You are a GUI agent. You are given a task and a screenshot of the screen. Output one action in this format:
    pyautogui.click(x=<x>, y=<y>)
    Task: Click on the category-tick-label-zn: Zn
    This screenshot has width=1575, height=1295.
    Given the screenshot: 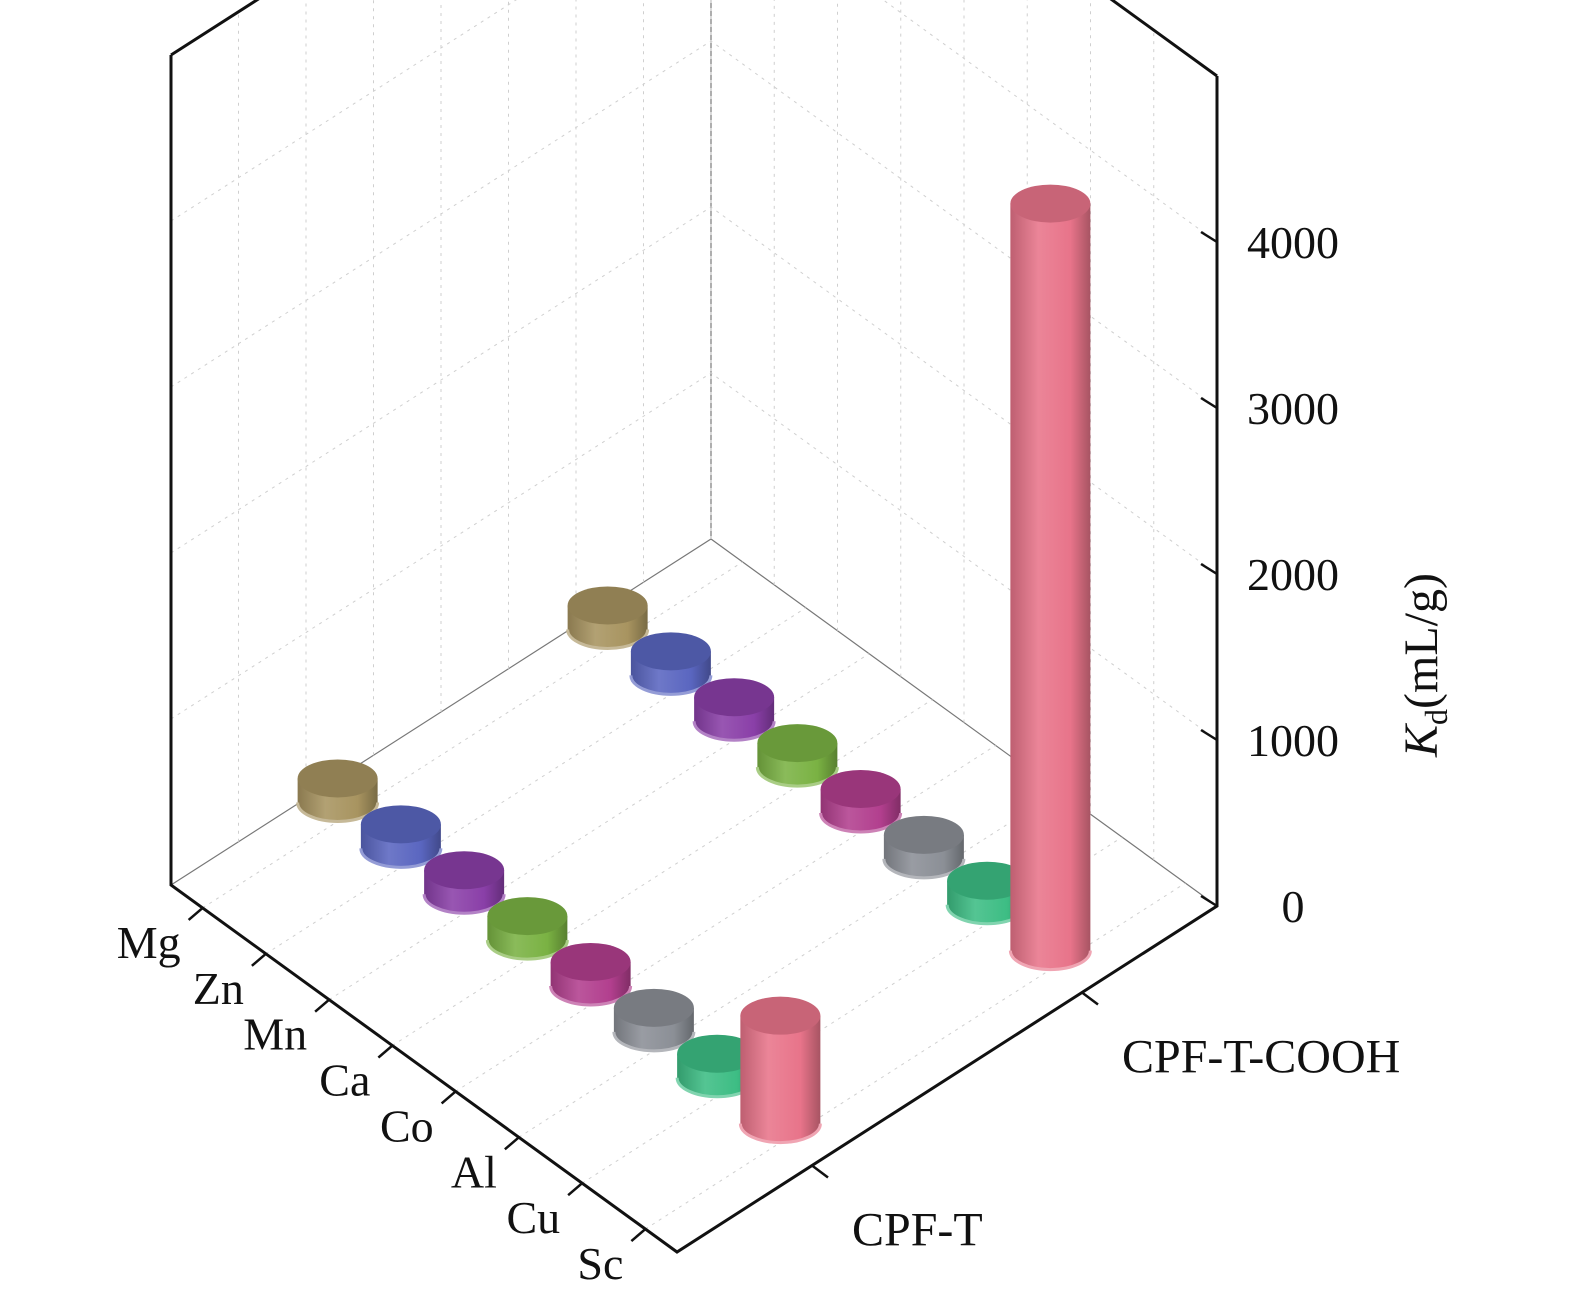 What is the action you would take?
    pyautogui.click(x=218, y=988)
    